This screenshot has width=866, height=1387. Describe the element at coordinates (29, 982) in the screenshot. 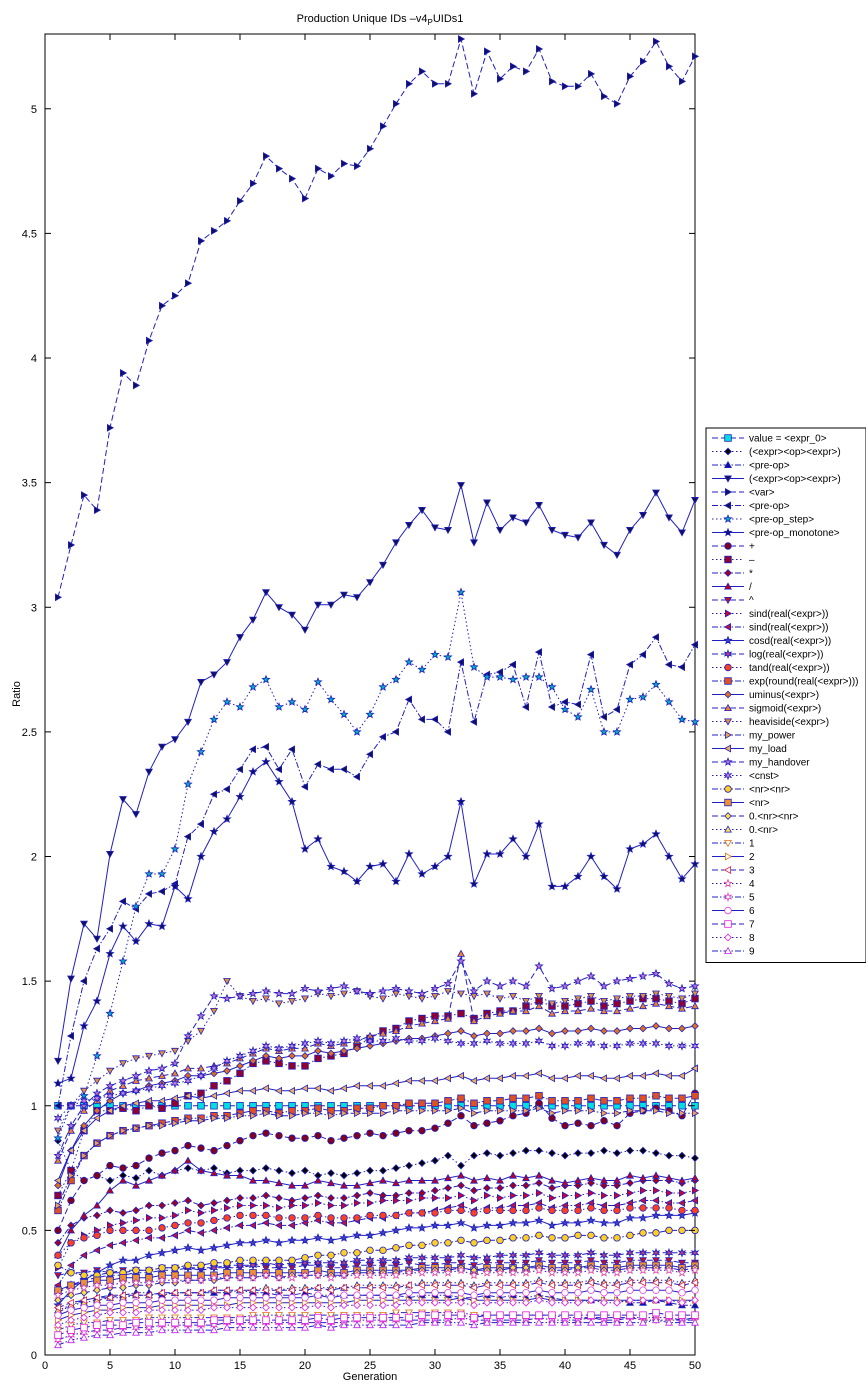

I see `y-tick-label: 1.5` at that location.